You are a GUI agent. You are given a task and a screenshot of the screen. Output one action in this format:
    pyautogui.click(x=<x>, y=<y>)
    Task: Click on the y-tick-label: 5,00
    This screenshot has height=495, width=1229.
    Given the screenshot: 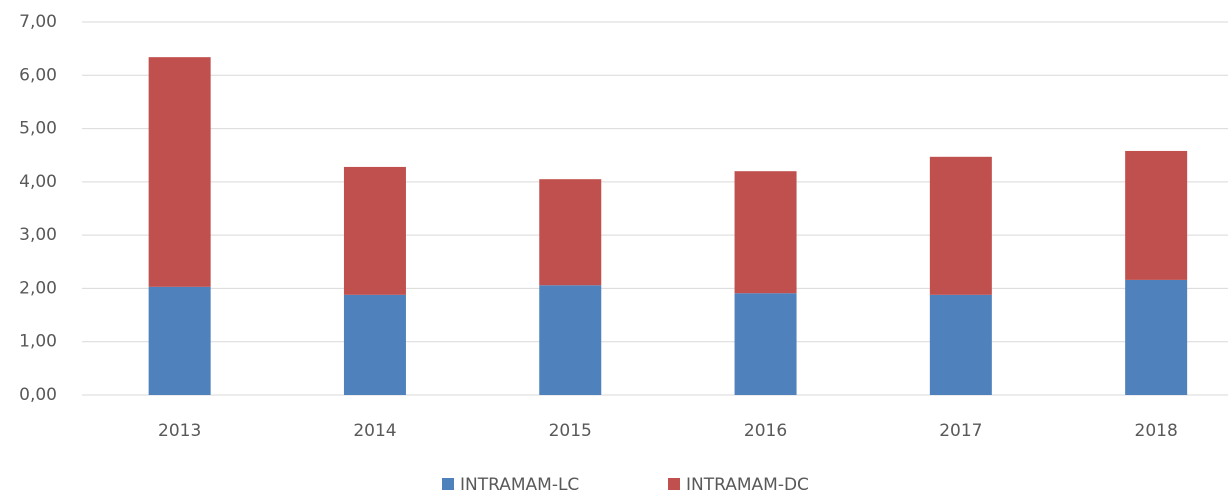 What is the action you would take?
    pyautogui.click(x=38, y=129)
    